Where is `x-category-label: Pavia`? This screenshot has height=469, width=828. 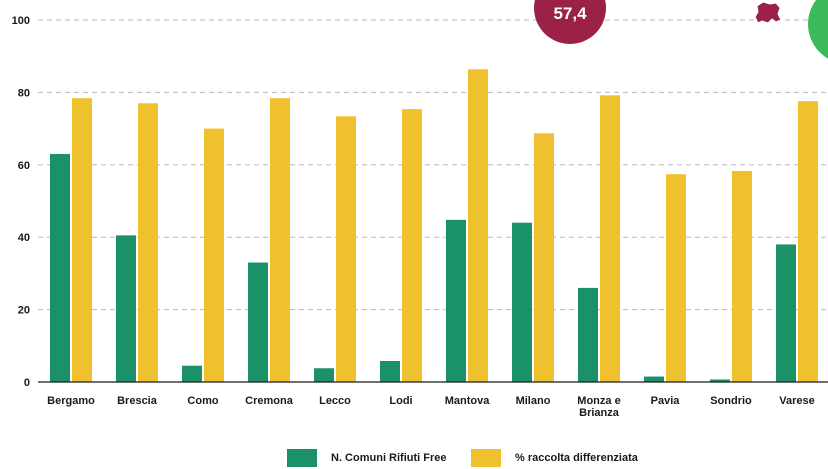 x-category-label: Pavia is located at coordinates (666, 401).